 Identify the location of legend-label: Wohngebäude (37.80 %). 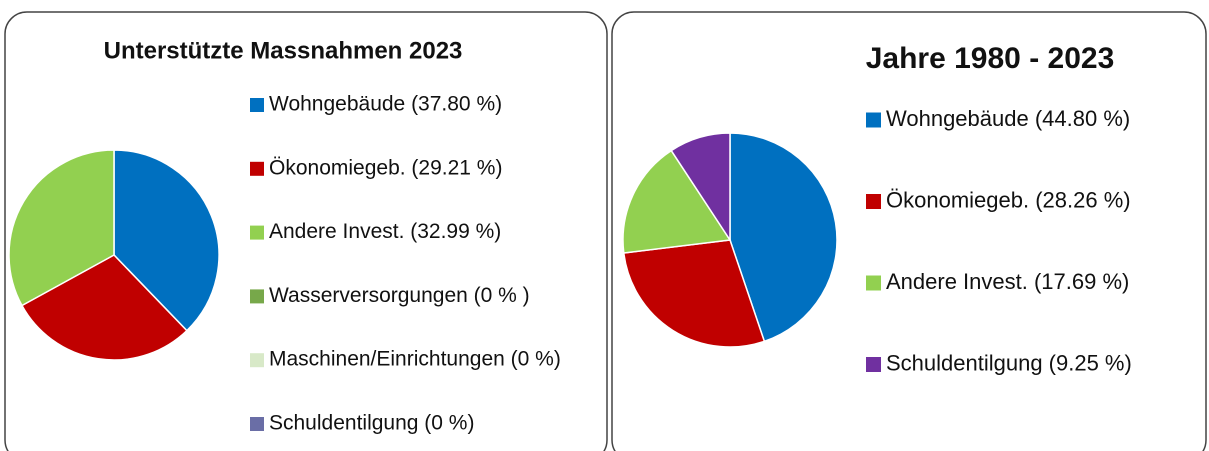
(385, 104).